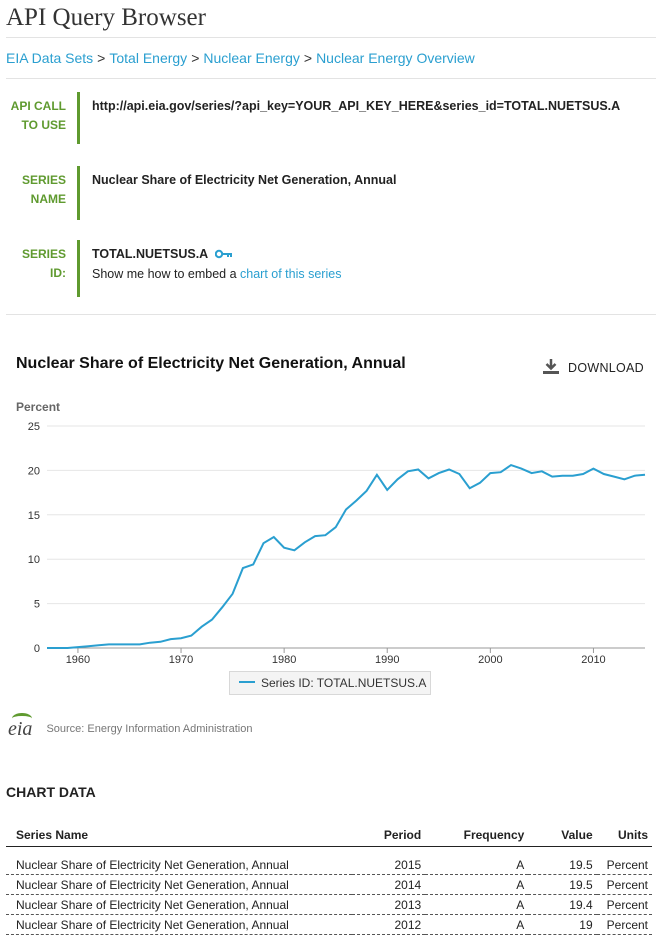 The width and height of the screenshot is (672, 937). I want to click on col-units: Units, so click(633, 835).